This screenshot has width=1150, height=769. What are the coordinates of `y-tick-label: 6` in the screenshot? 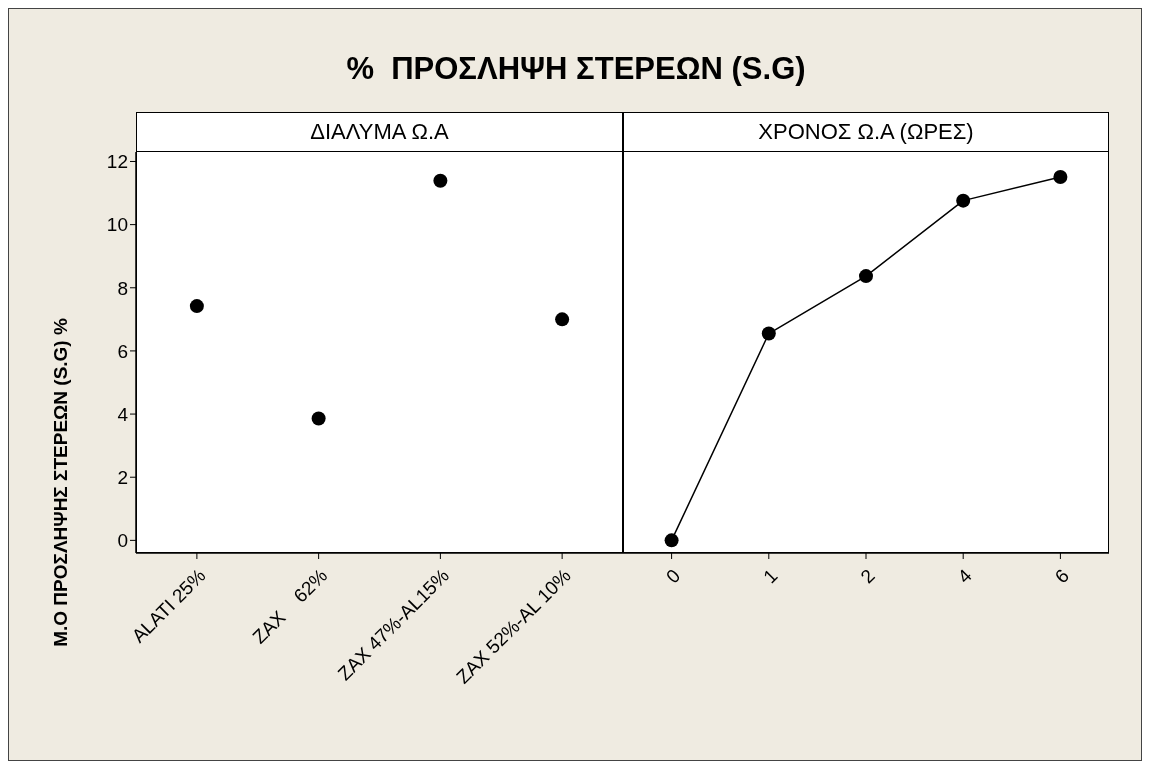 It's located at (122, 351).